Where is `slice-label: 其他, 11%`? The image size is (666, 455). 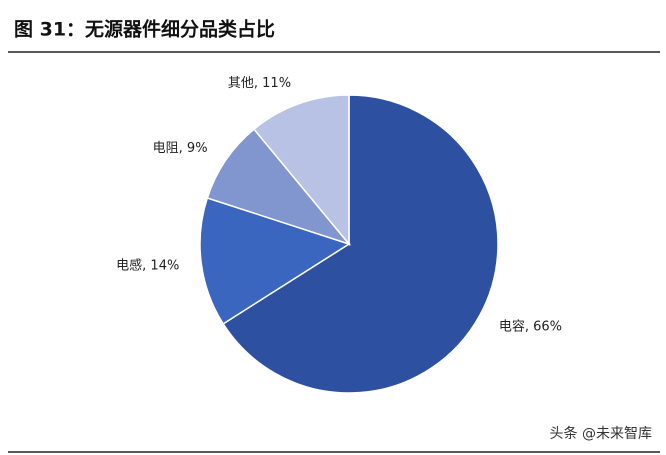 slice-label: 其他, 11% is located at coordinates (259, 83).